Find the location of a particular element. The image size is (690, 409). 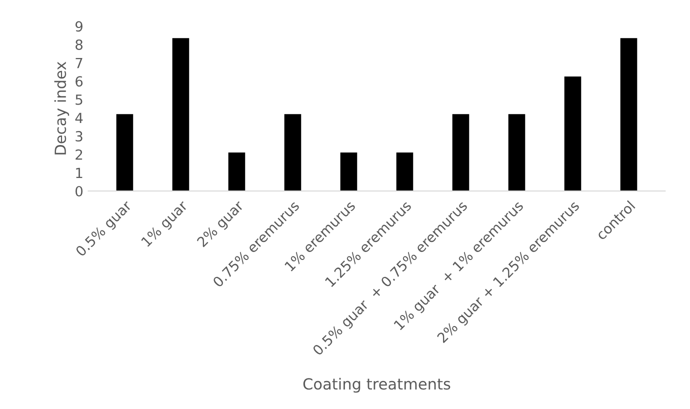

y-tick-label: 5 is located at coordinates (79, 99).